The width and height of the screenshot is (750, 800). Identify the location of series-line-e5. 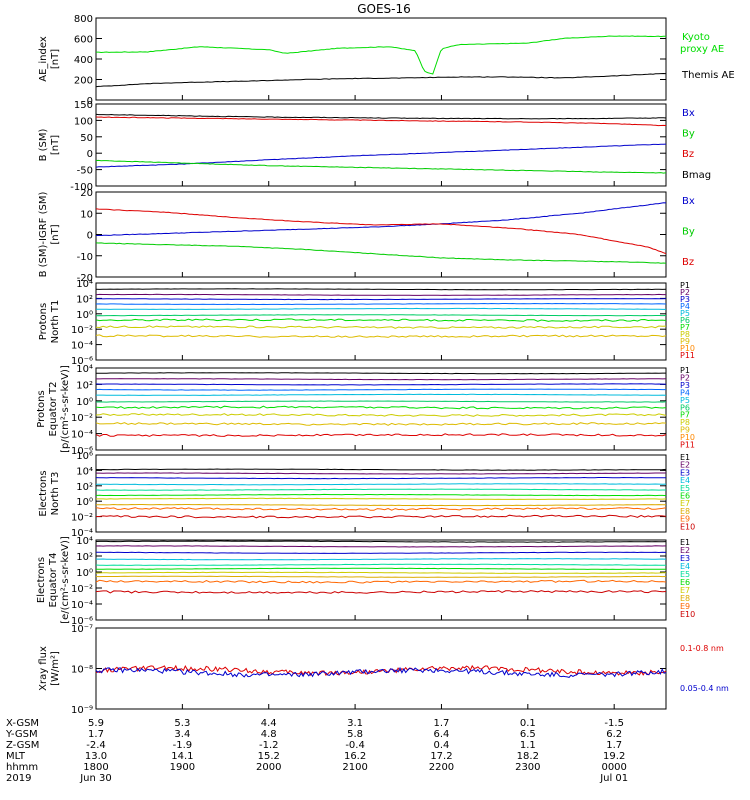
(380, 489).